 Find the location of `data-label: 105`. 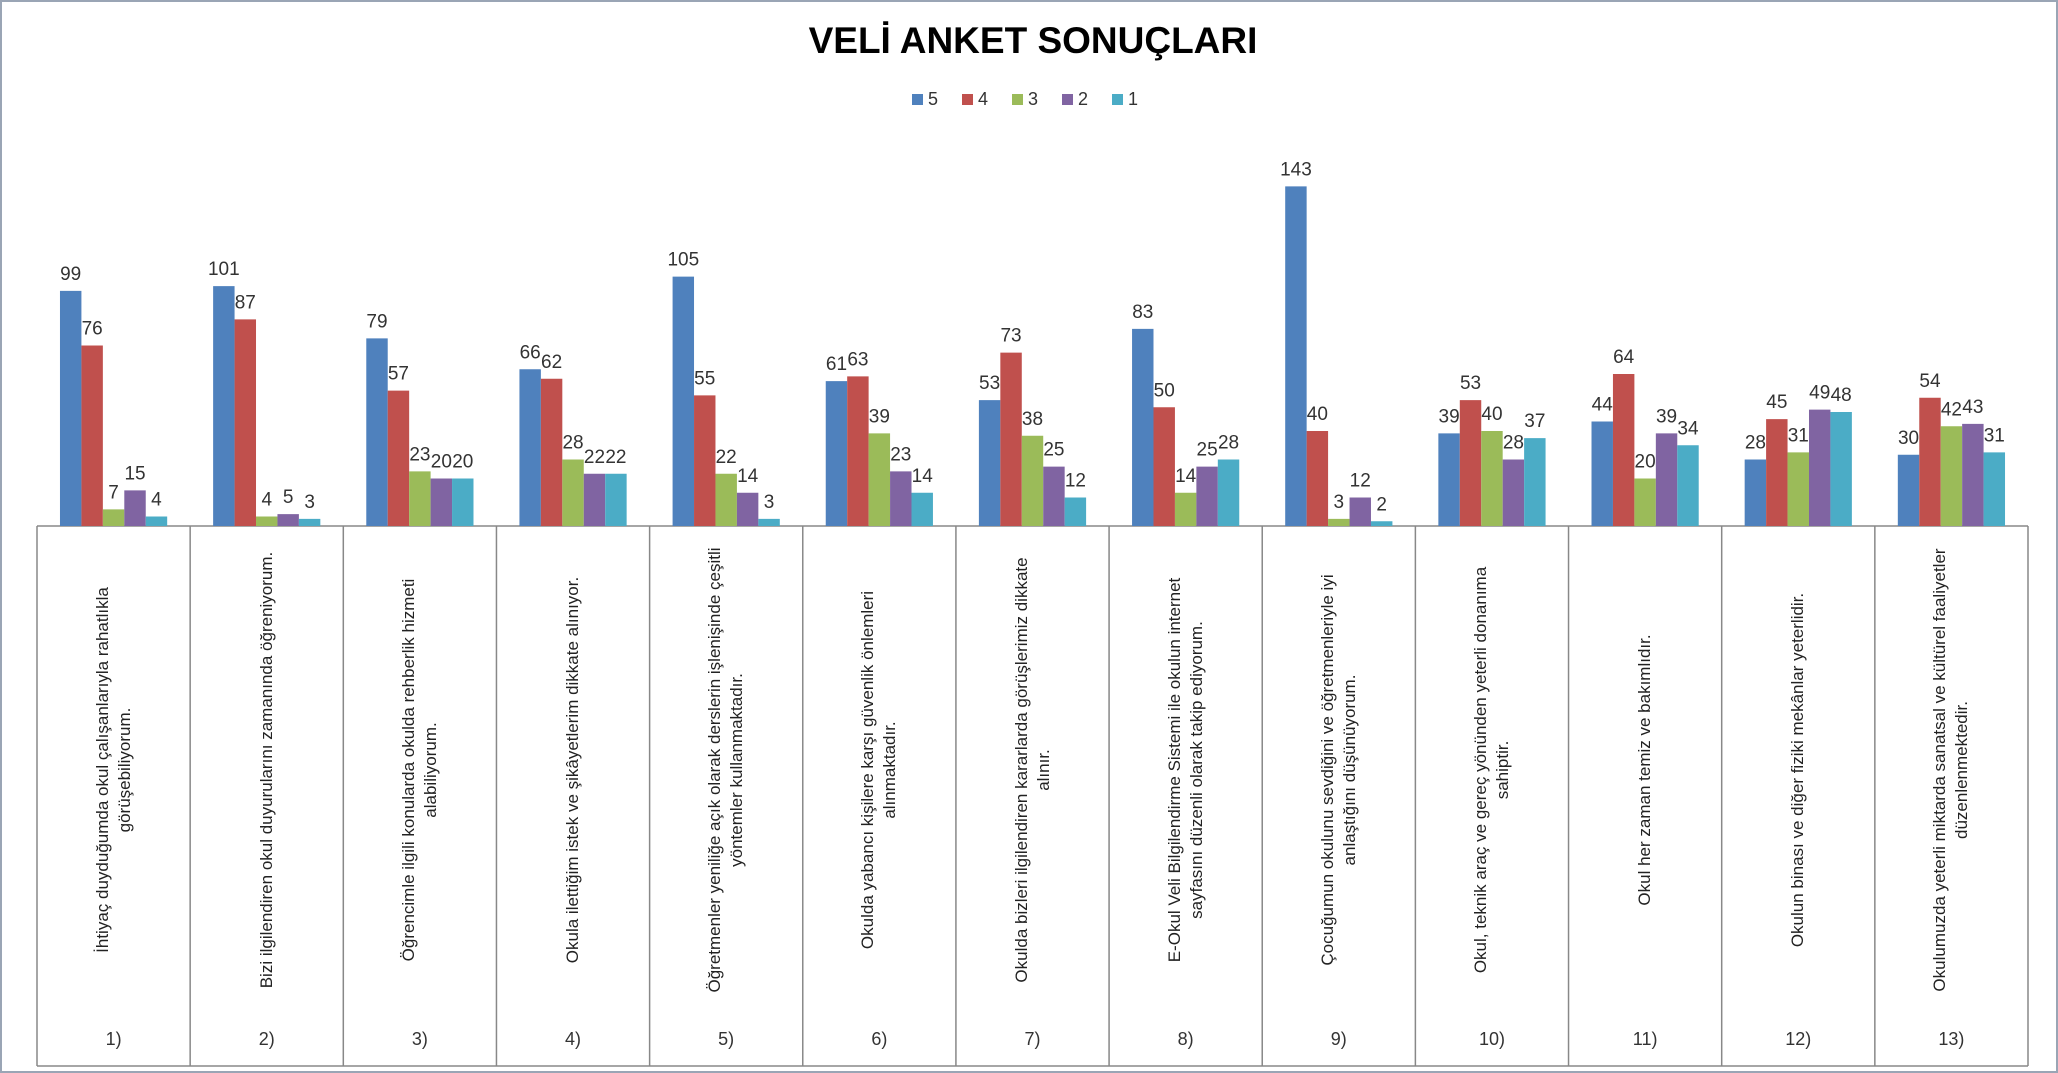

data-label: 105 is located at coordinates (683, 260).